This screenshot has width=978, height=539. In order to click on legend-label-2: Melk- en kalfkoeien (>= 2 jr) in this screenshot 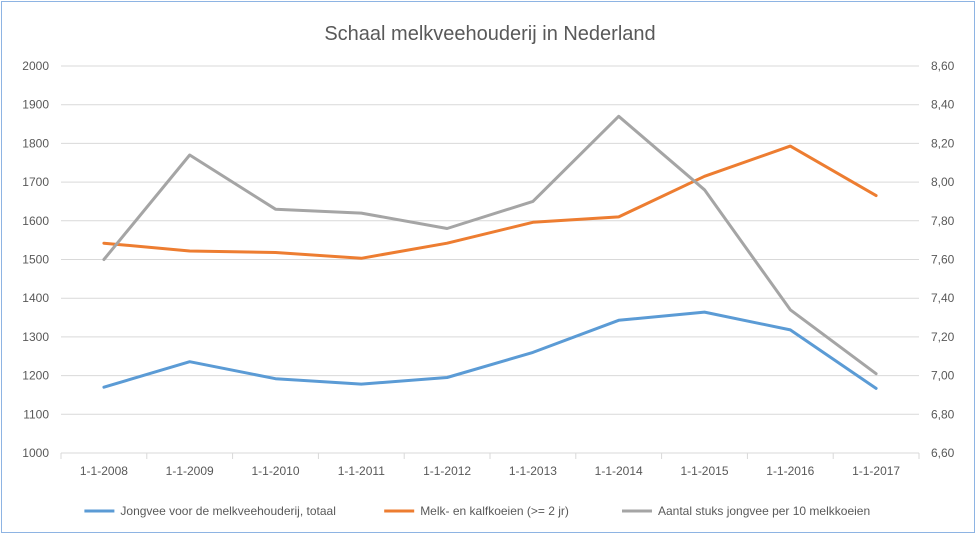, I will do `click(494, 511)`.